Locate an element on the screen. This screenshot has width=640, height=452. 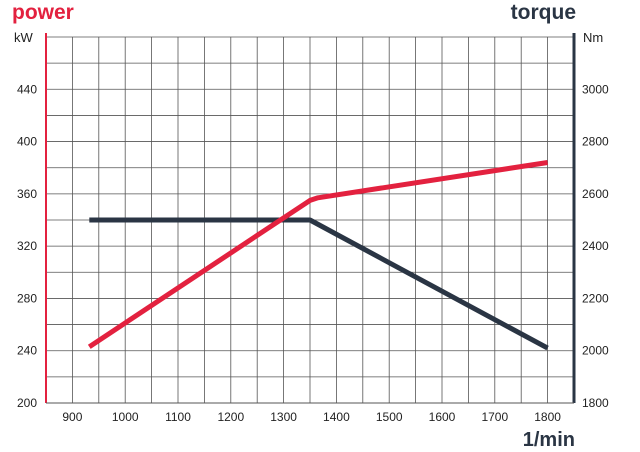
y-right-tick-label: 1800 is located at coordinates (595, 403).